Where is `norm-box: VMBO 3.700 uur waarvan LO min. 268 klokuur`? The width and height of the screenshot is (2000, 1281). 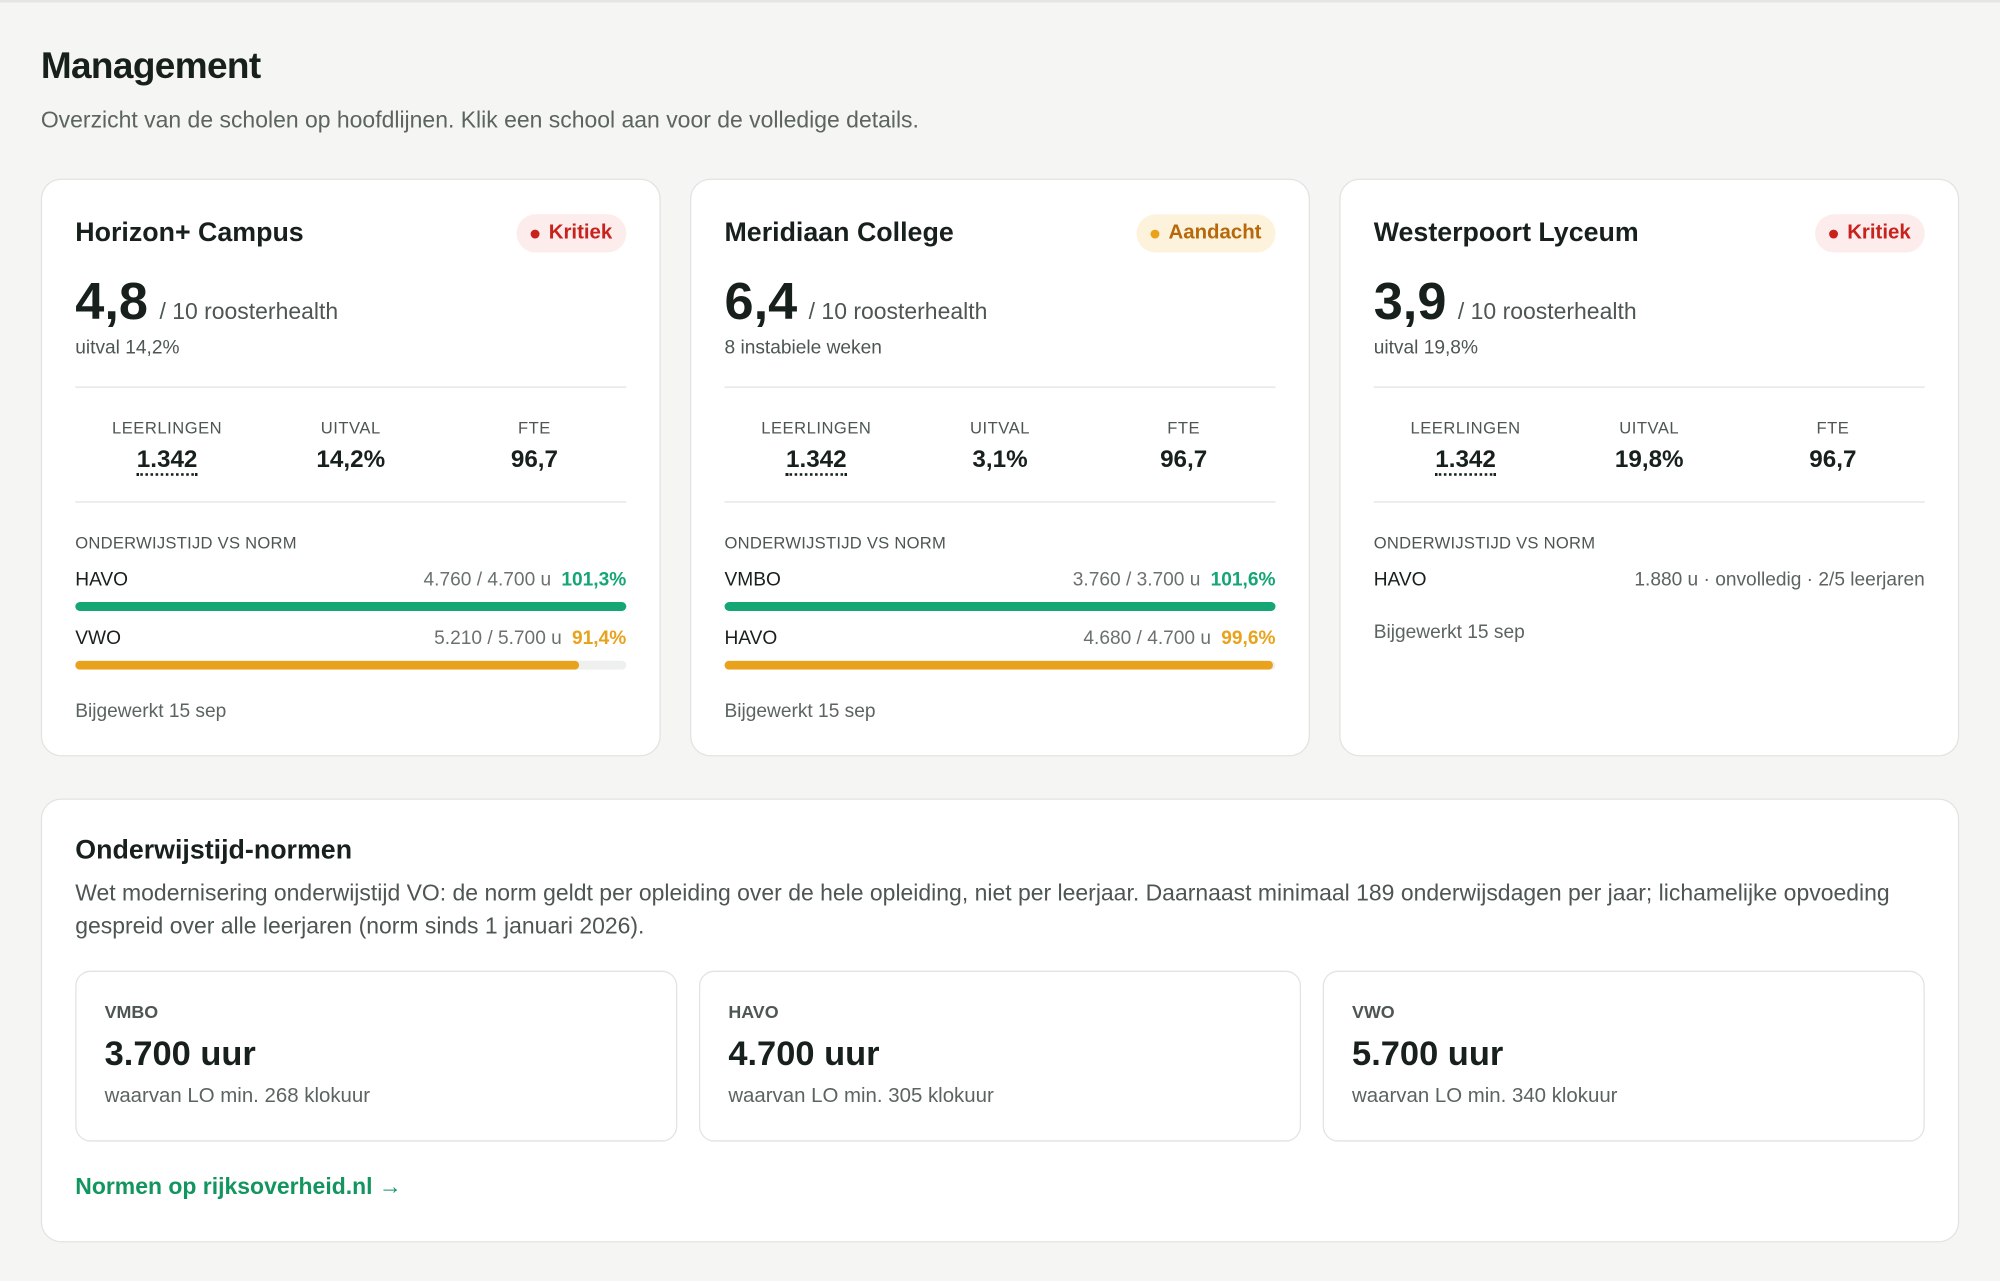
norm-box: VMBO 3.700 uur waarvan LO min. 268 klokuur is located at coordinates (376, 1056).